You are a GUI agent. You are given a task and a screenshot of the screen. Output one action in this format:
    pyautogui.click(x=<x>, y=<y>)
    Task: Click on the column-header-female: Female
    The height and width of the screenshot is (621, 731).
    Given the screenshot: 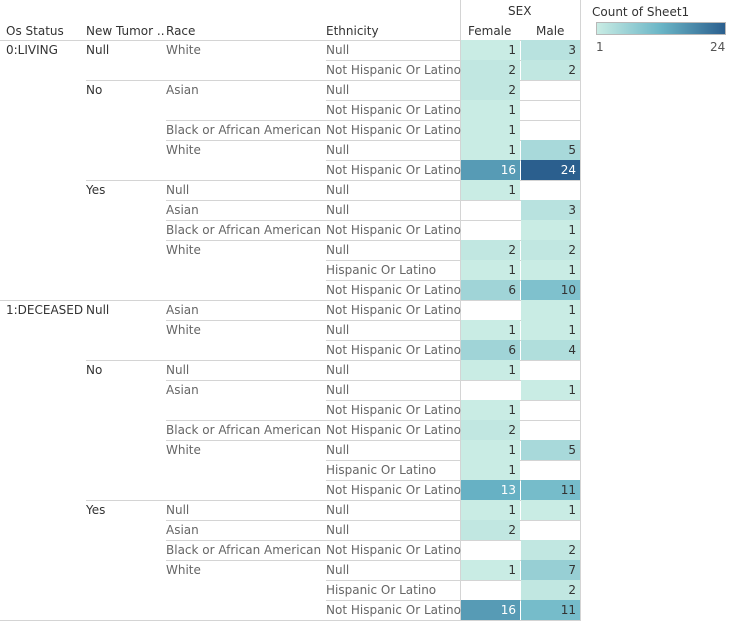 What is the action you would take?
    pyautogui.click(x=490, y=31)
    